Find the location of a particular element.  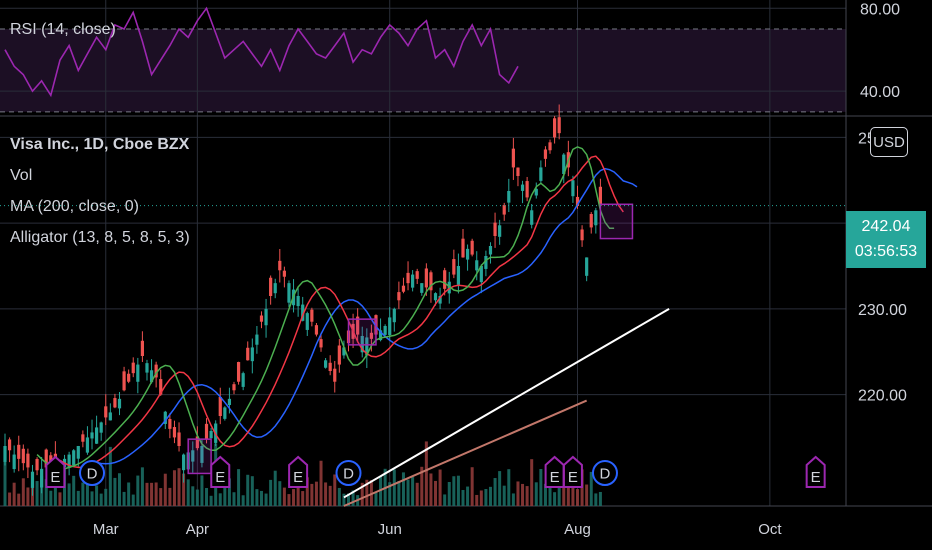

rsi-tick-label: 40.00 is located at coordinates (880, 92).